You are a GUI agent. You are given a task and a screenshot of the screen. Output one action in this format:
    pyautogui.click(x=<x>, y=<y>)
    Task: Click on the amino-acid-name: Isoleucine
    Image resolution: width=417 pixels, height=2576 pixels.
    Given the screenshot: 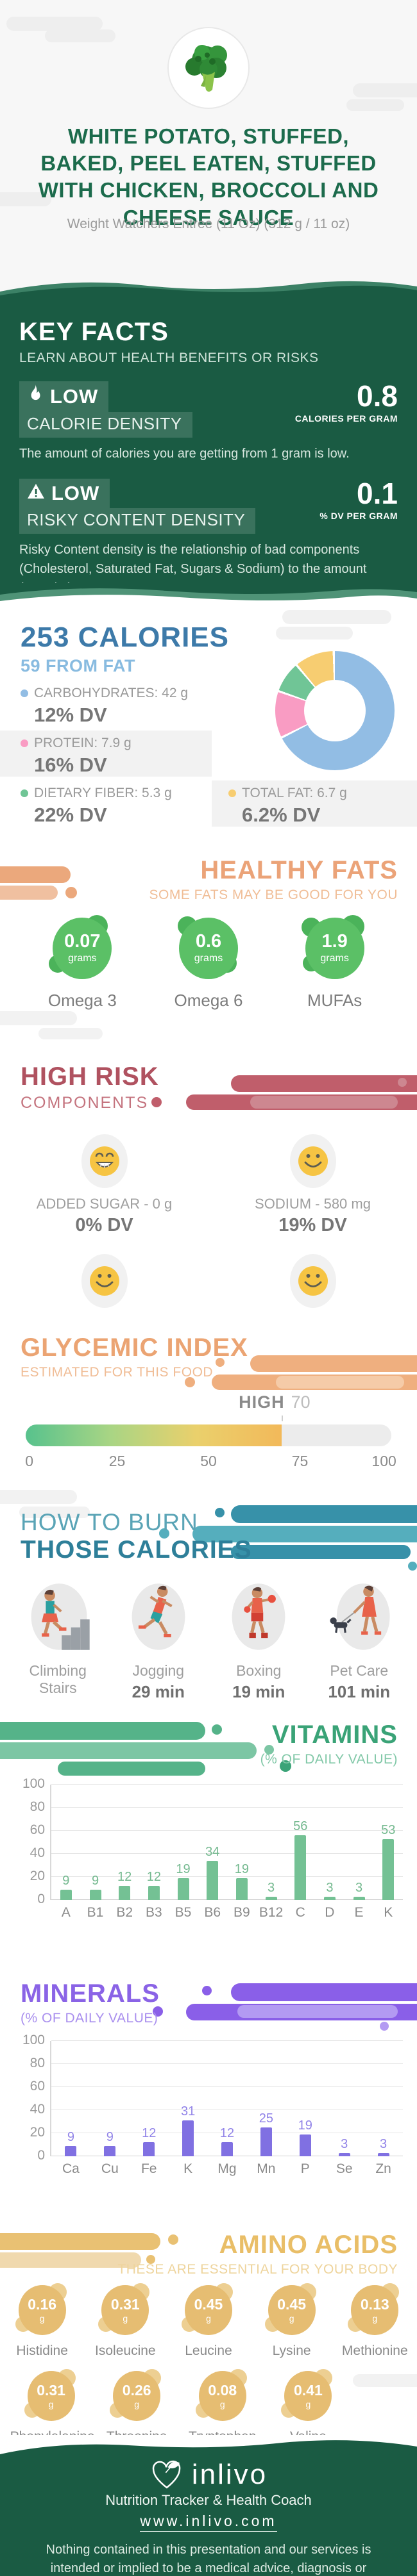 What is the action you would take?
    pyautogui.click(x=125, y=2350)
    